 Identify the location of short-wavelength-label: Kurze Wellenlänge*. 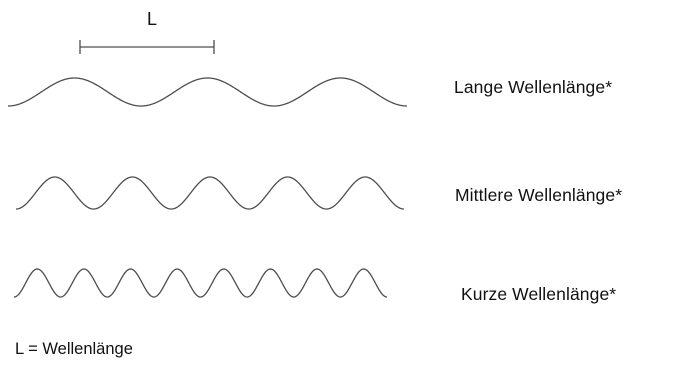
(539, 294).